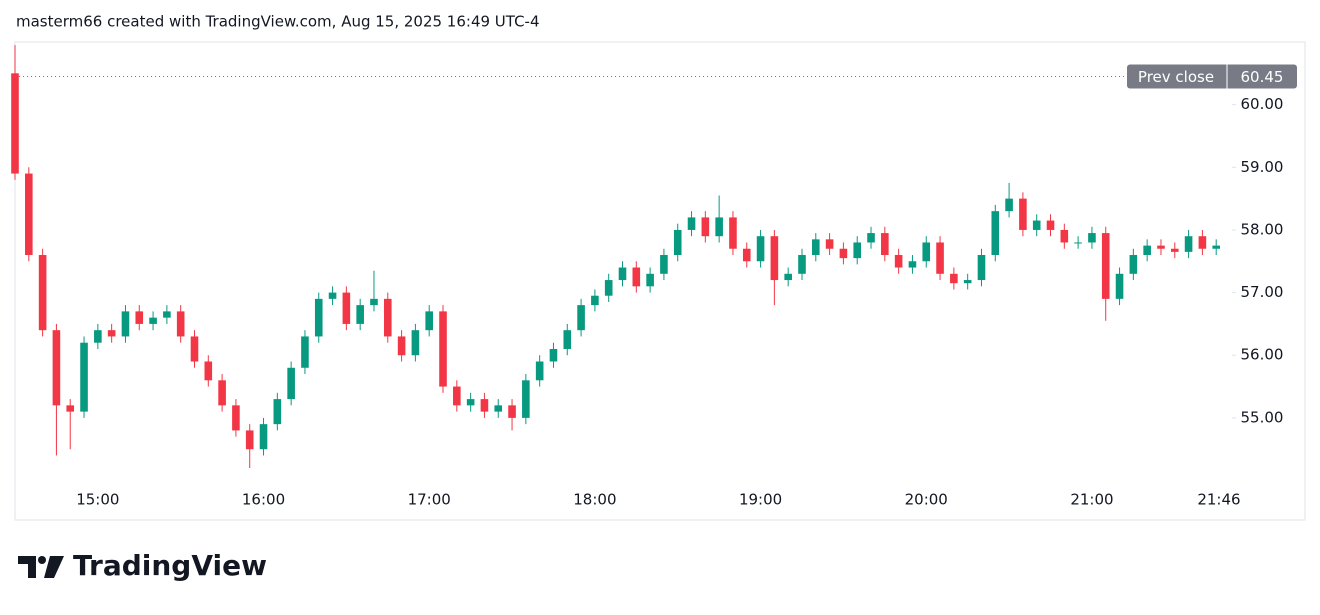 This screenshot has width=1320, height=615. What do you see at coordinates (1091, 500) in the screenshot?
I see `x-tick-label: 21:00` at bounding box center [1091, 500].